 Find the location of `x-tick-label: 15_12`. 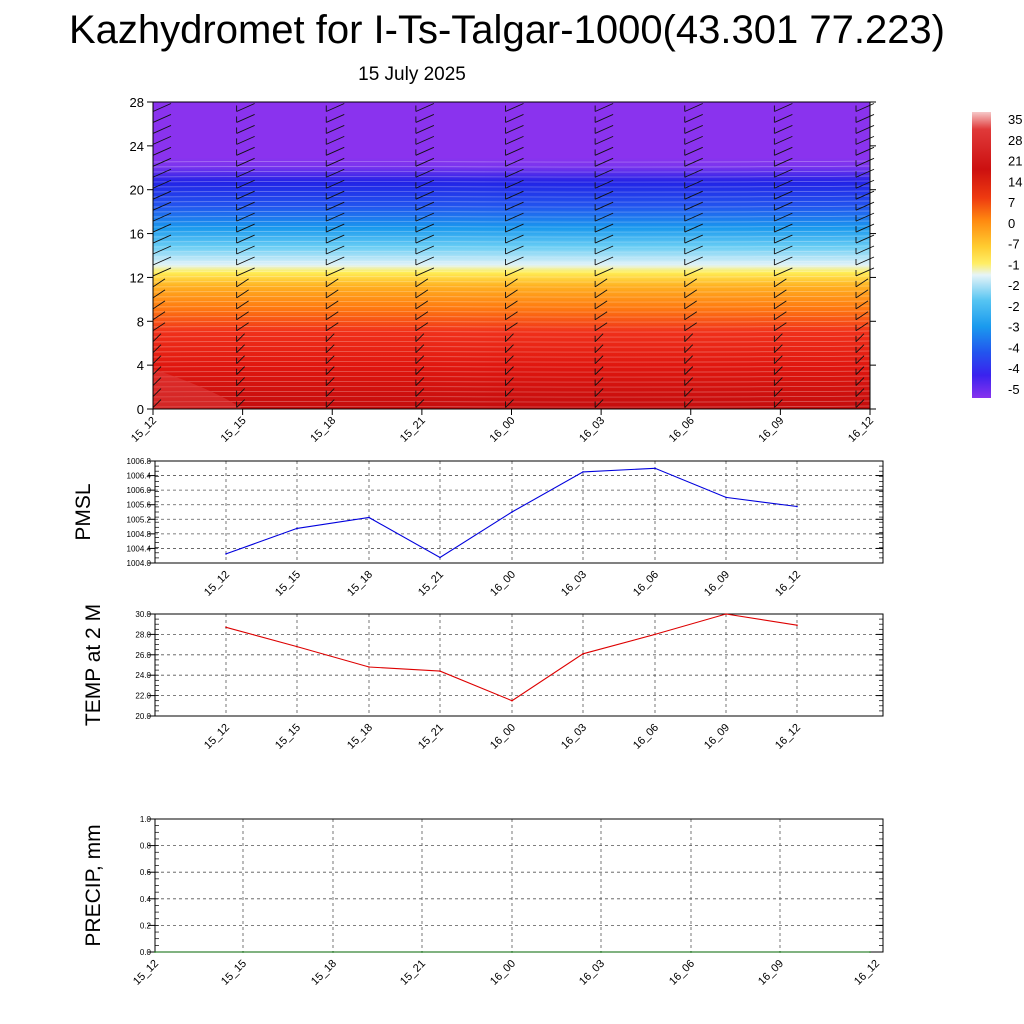

x-tick-label: 15_12 is located at coordinates (146, 973).